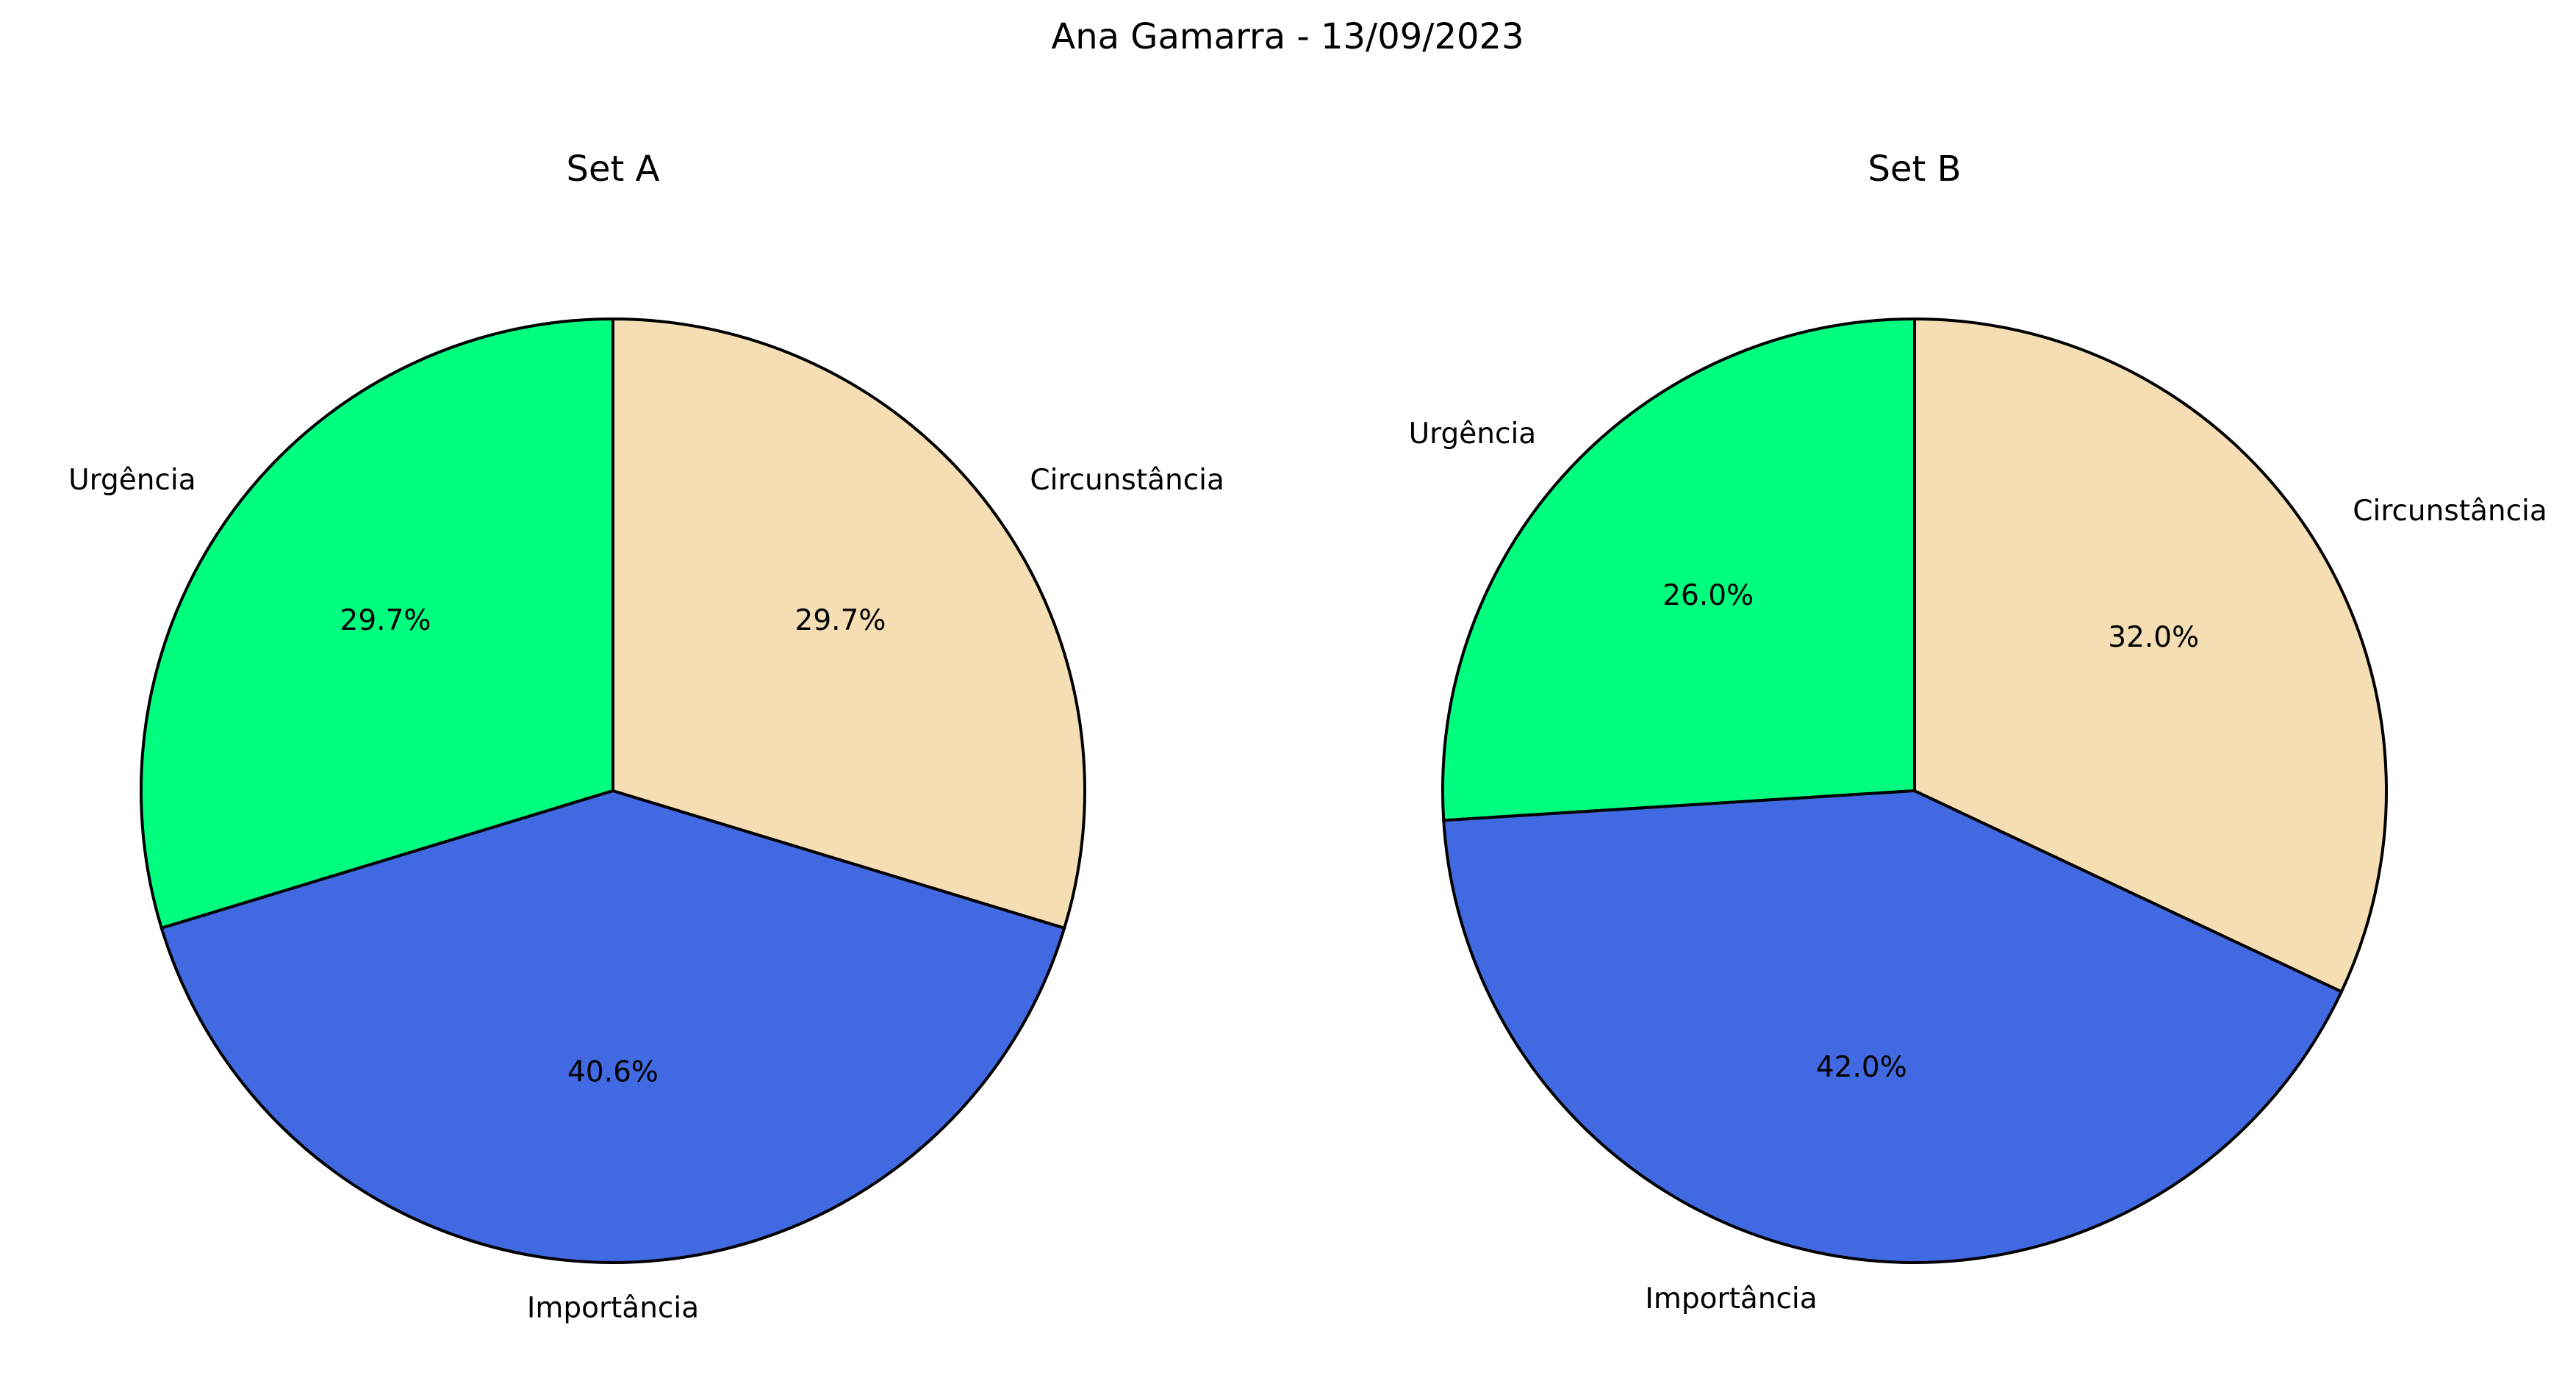  What do you see at coordinates (1287, 36) in the screenshot?
I see `figure-title: Ana Gamarra - 13/09/2023` at bounding box center [1287, 36].